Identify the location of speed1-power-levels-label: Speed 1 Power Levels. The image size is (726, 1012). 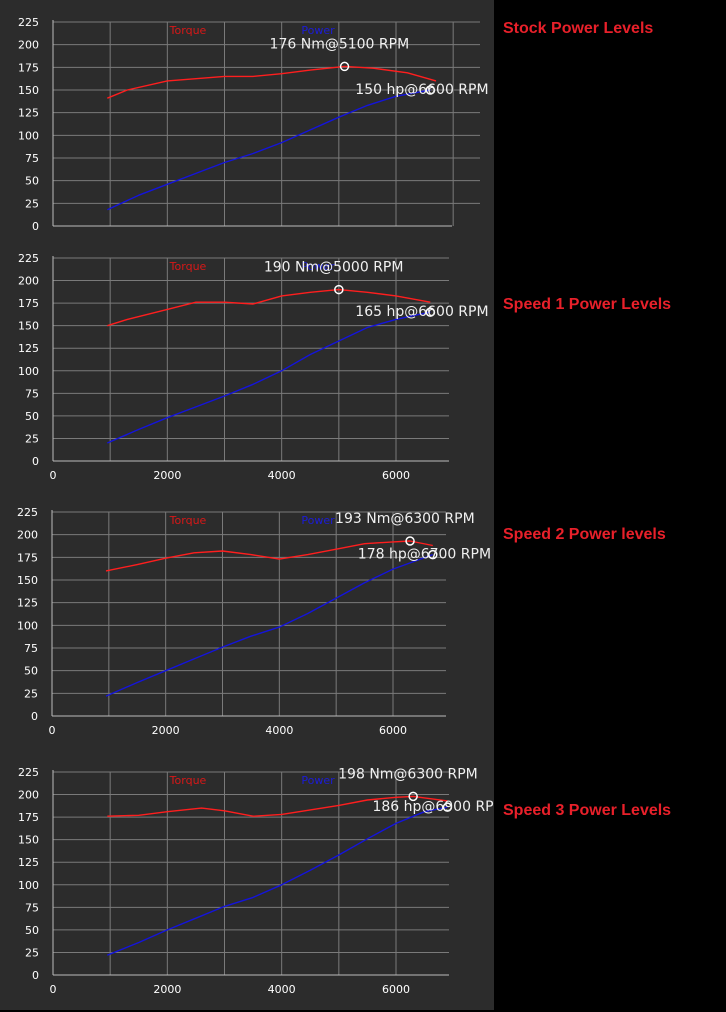
(587, 304).